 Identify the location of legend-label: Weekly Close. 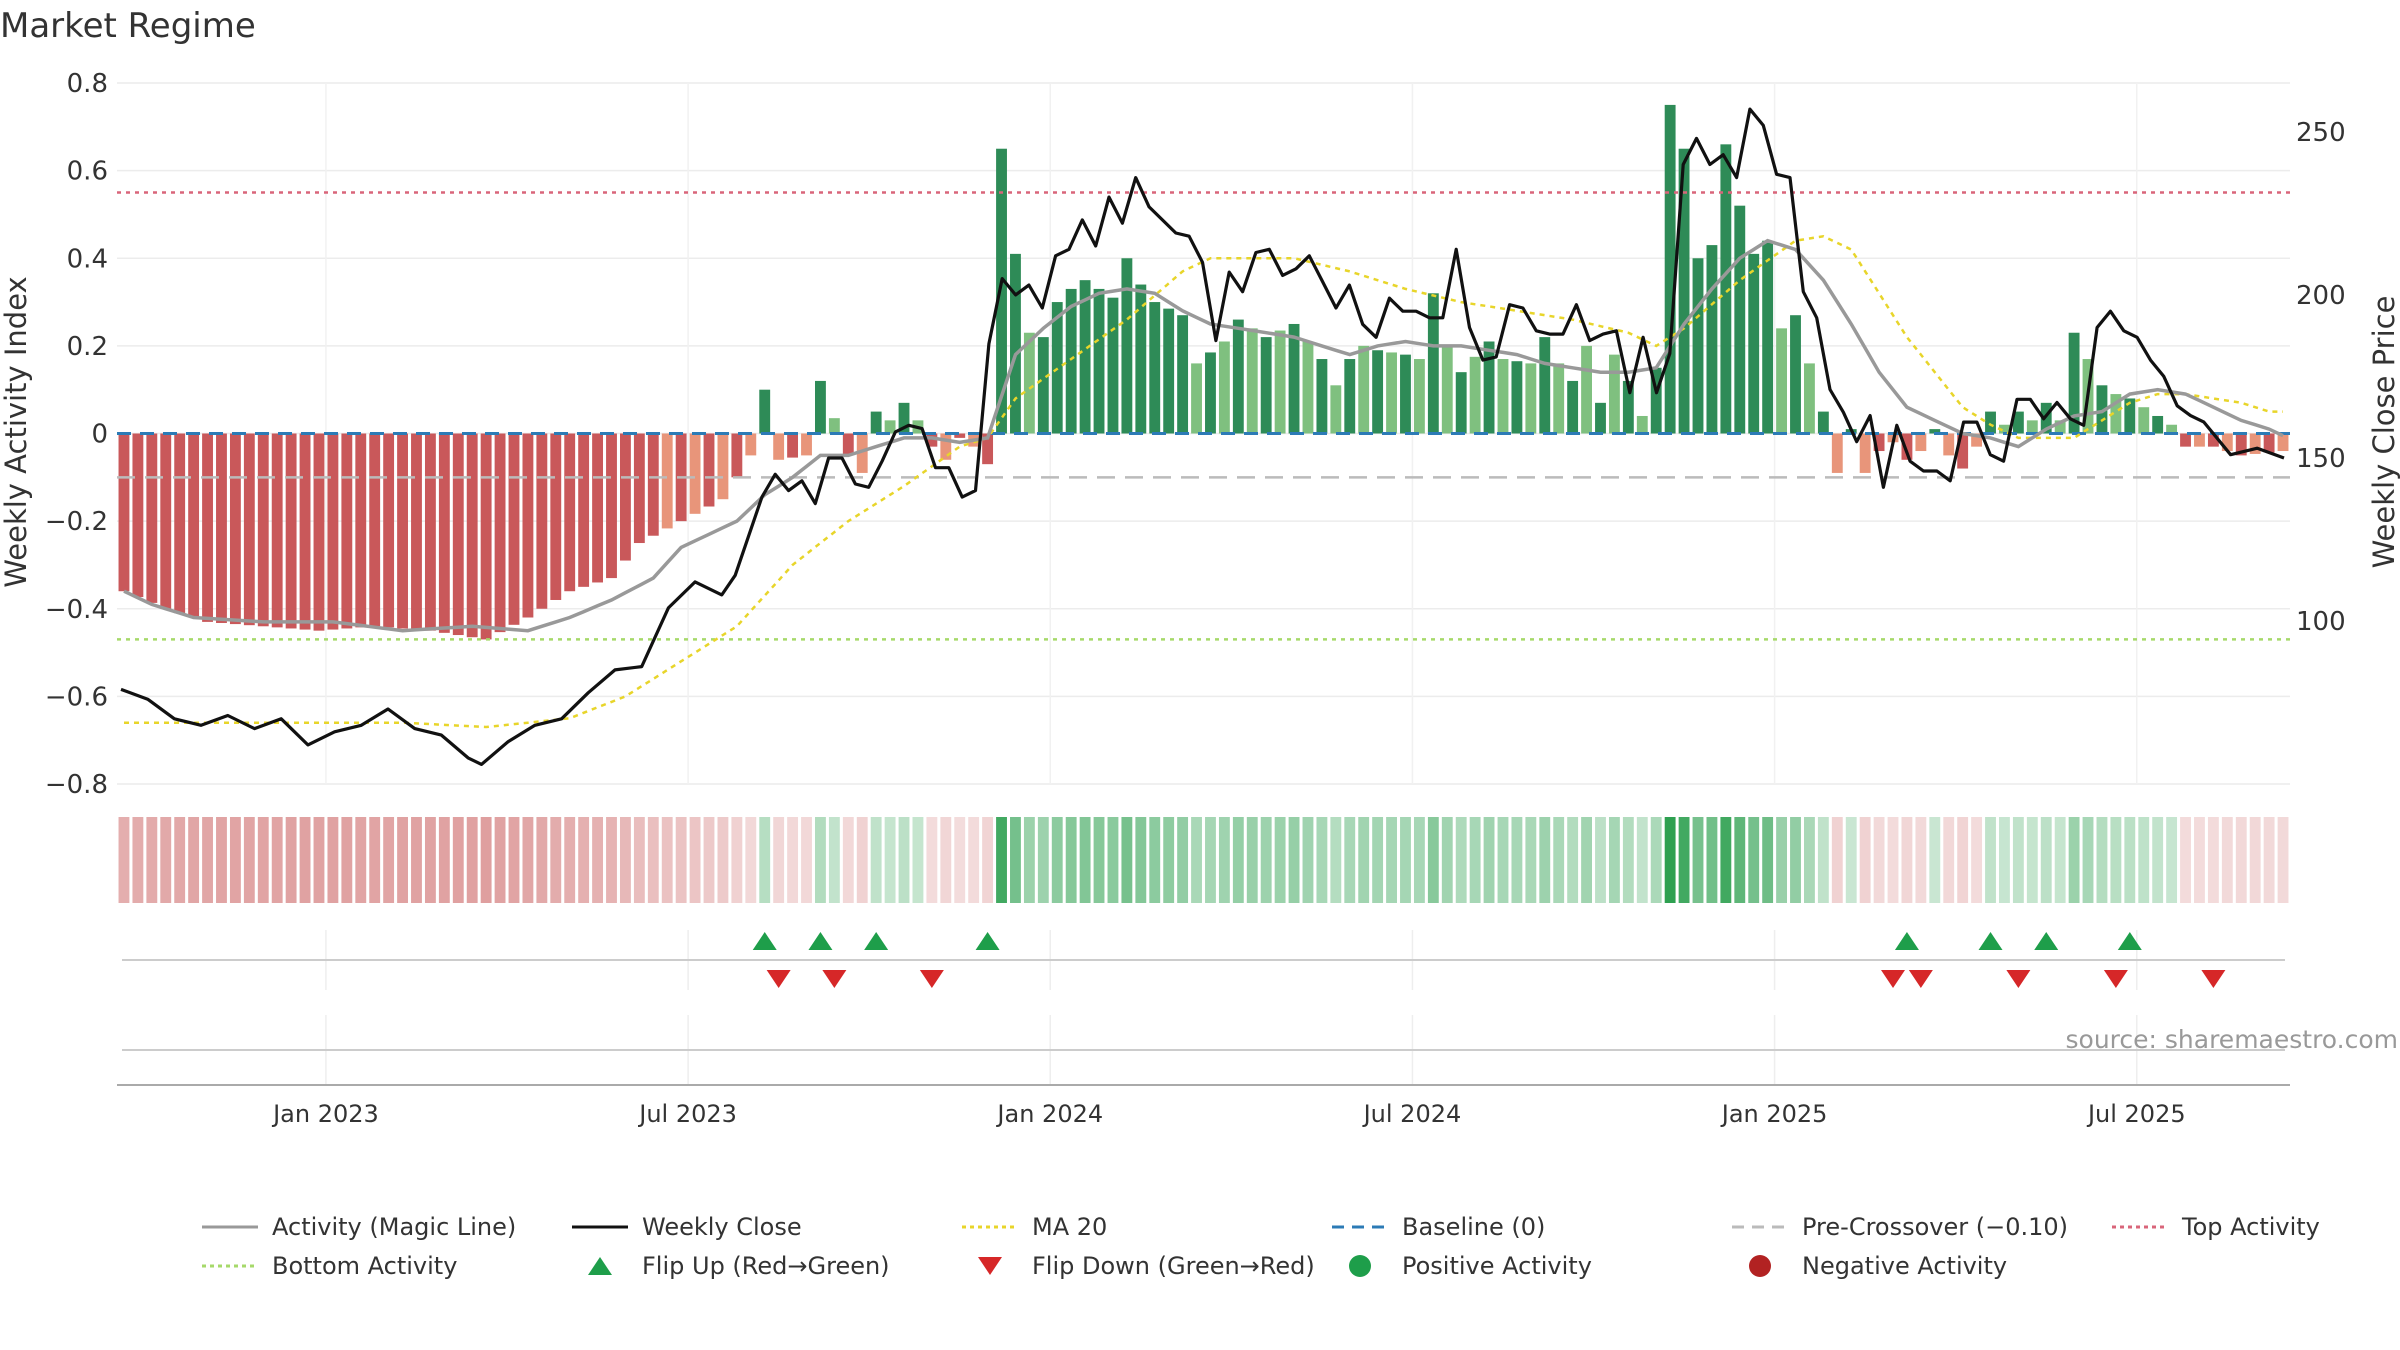
(722, 1227).